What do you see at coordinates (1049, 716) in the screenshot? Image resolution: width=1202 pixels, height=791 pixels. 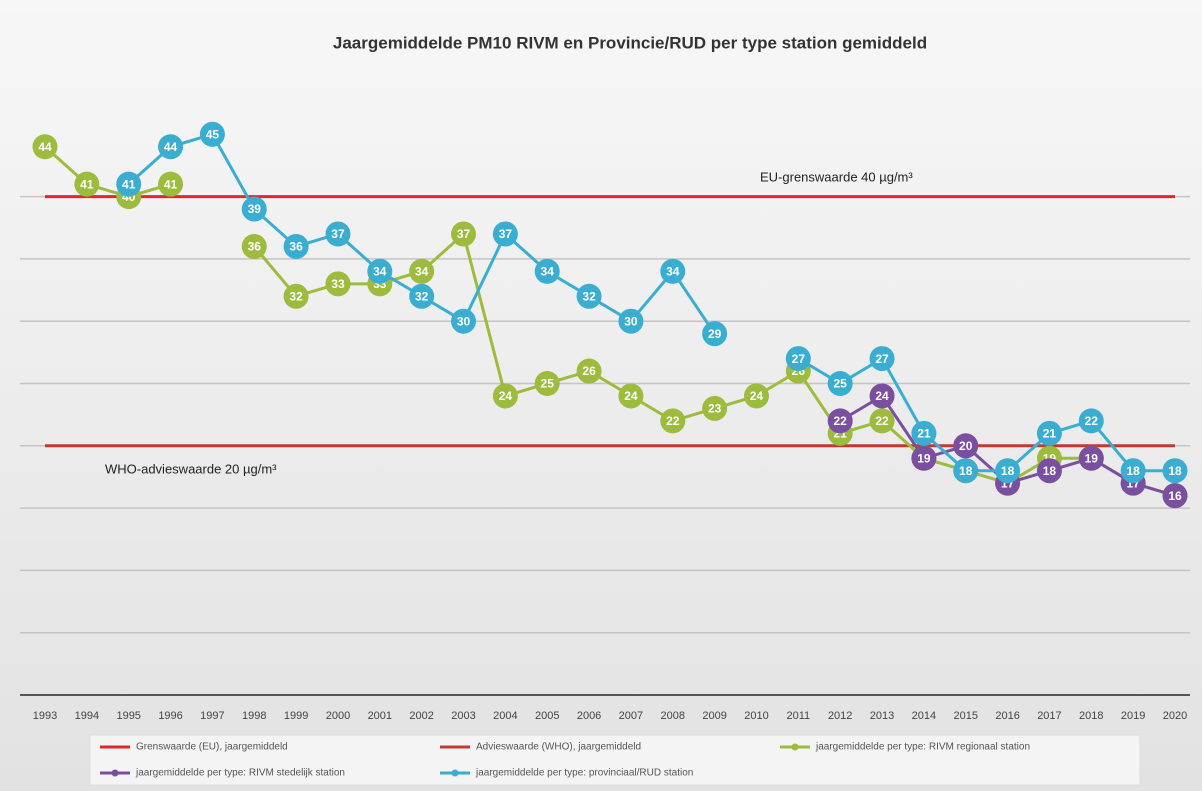 I see `x-tick-label: 2017` at bounding box center [1049, 716].